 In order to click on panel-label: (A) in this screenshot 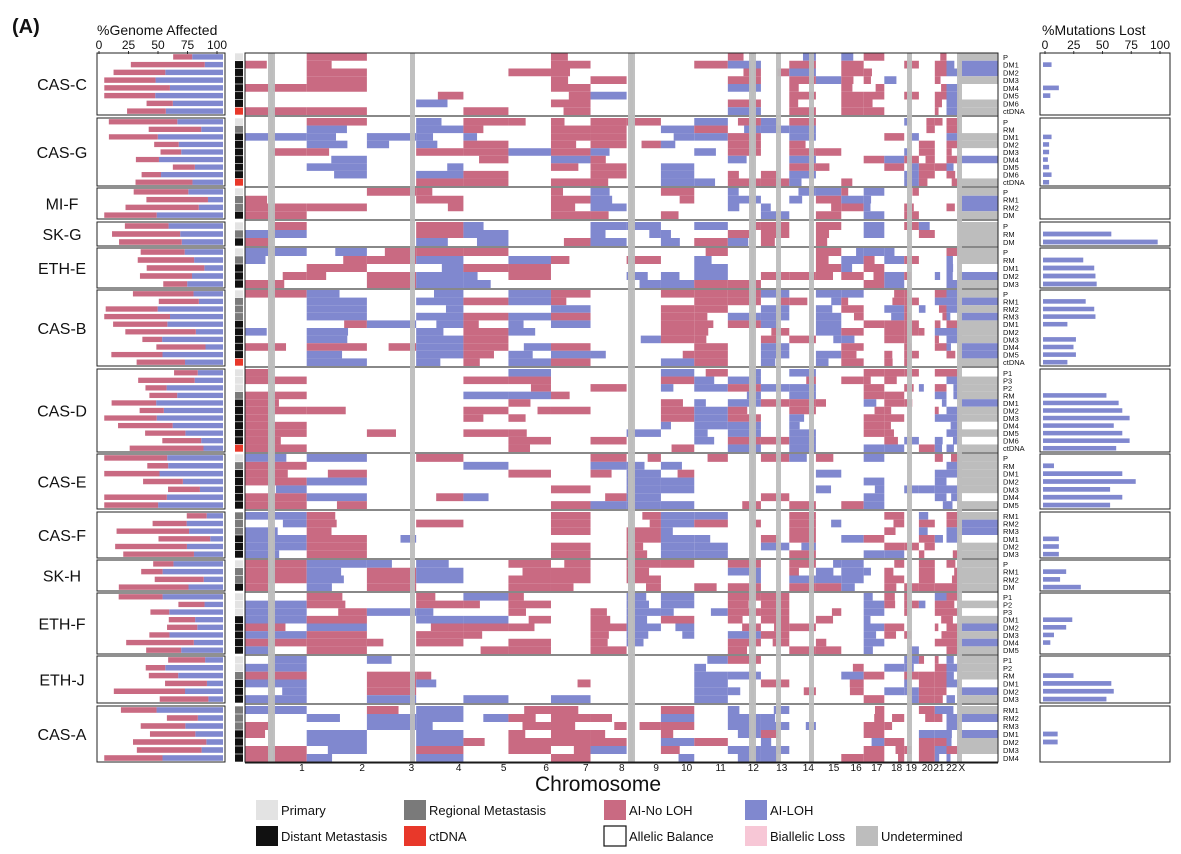, I will do `click(26, 27)`.